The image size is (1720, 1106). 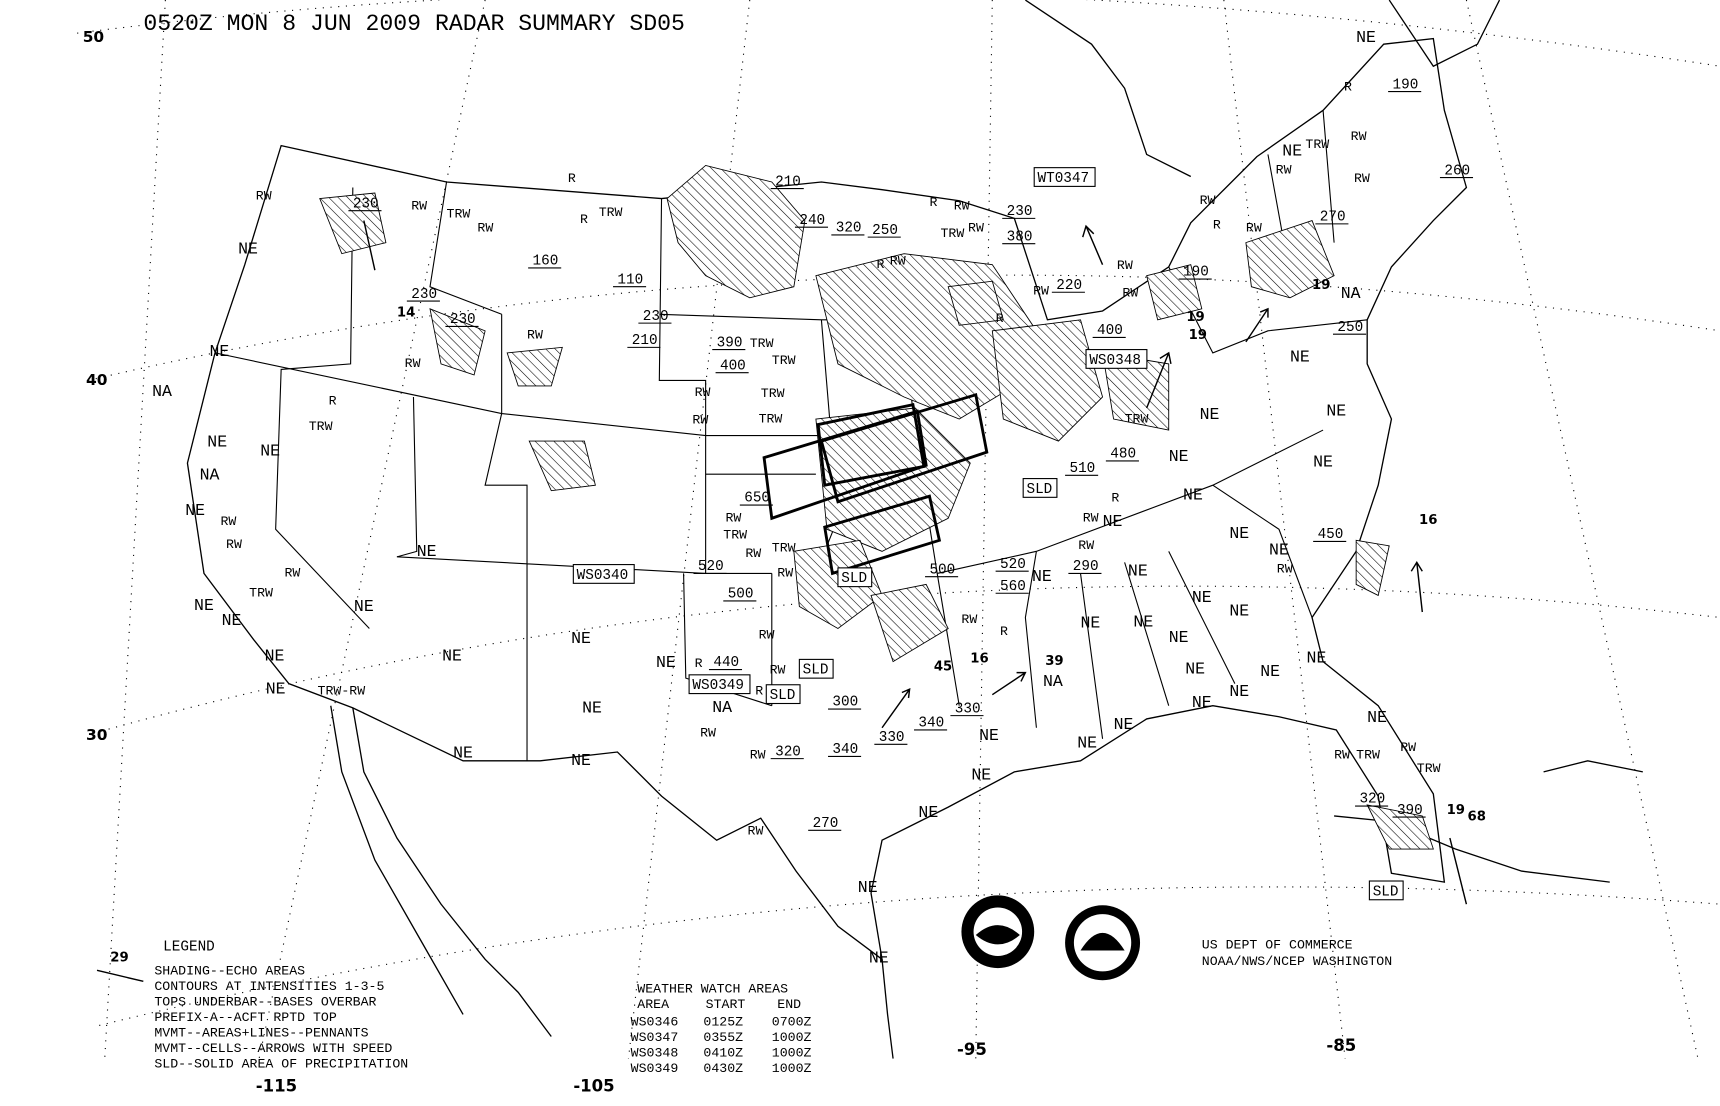 What do you see at coordinates (1332, 218) in the screenshot?
I see `echo-top-label-group: 270` at bounding box center [1332, 218].